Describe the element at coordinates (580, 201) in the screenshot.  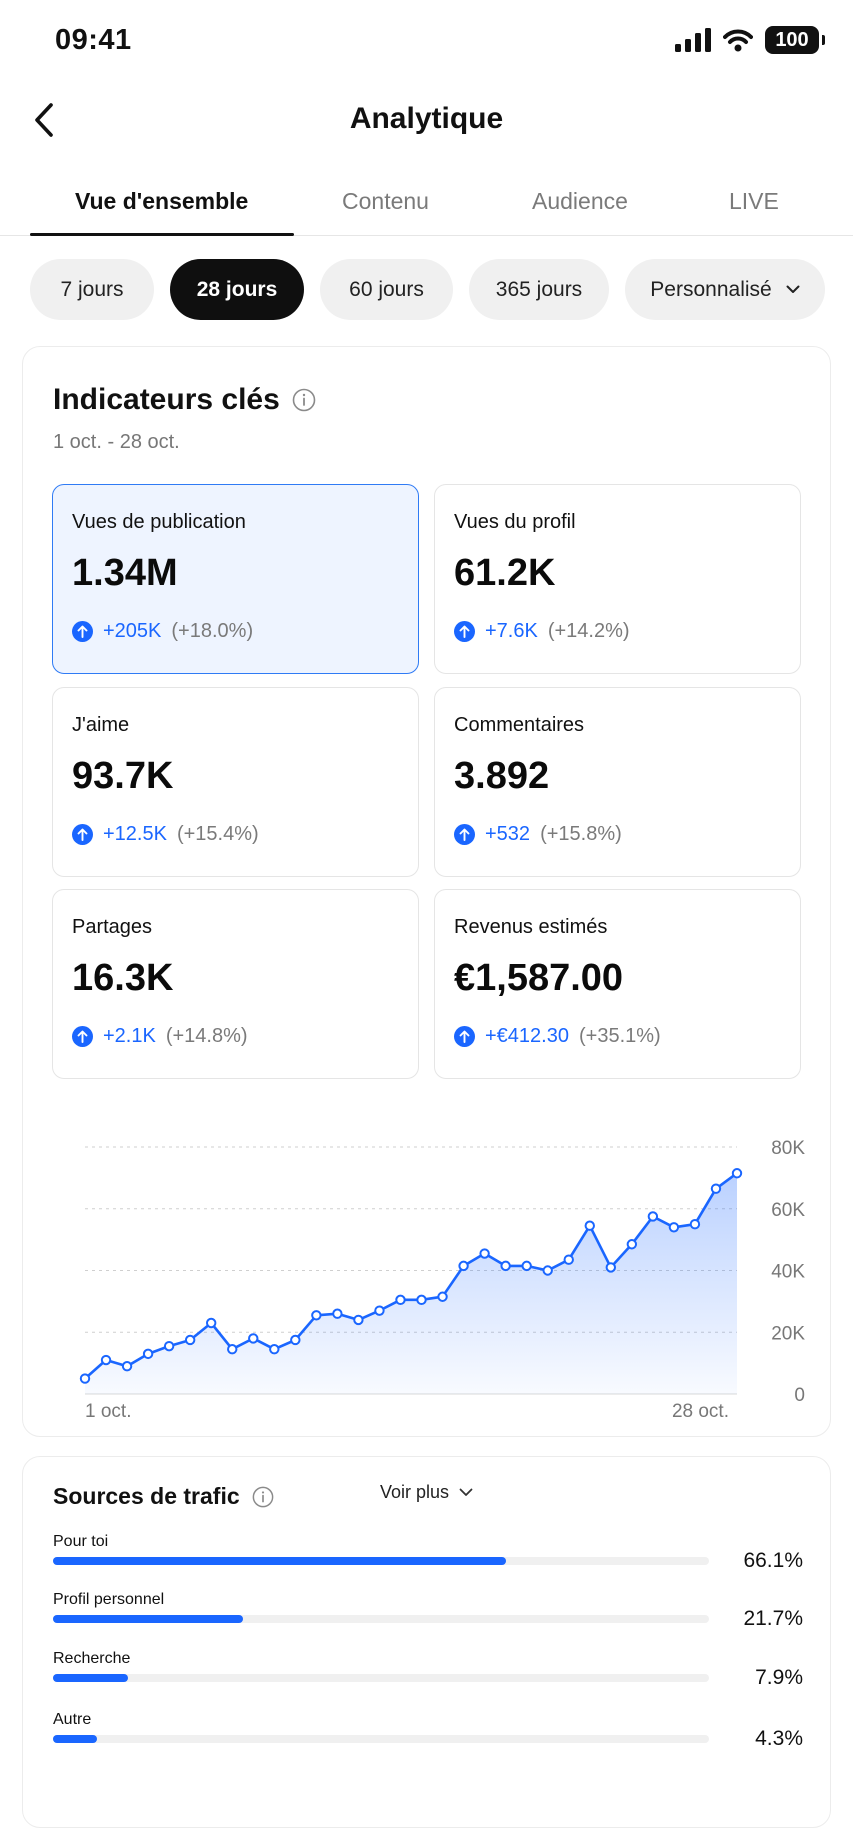
I see `tab-audience: Audience` at that location.